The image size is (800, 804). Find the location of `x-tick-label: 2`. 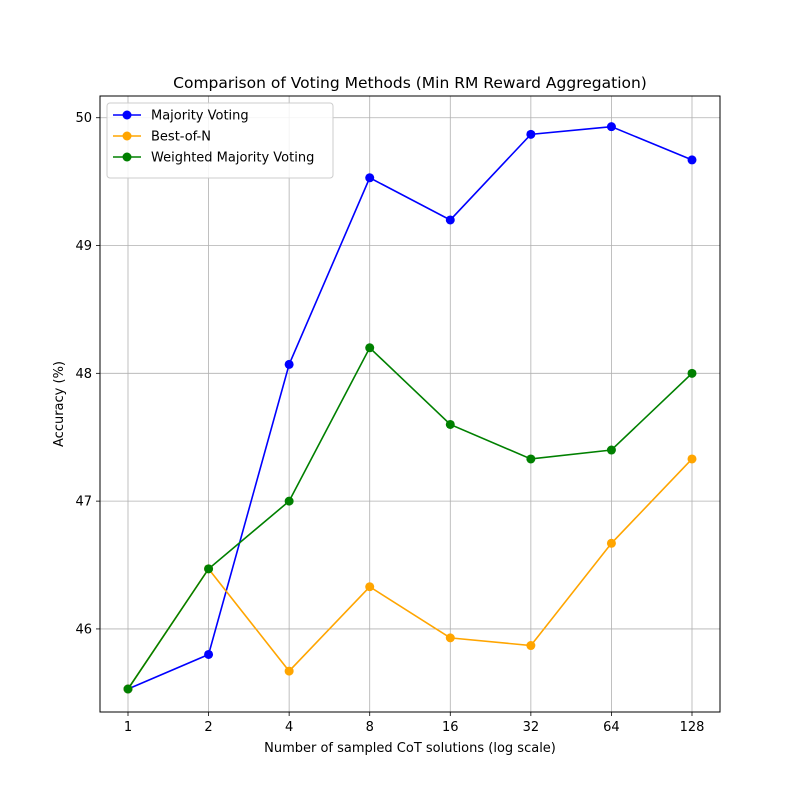

x-tick-label: 2 is located at coordinates (208, 727).